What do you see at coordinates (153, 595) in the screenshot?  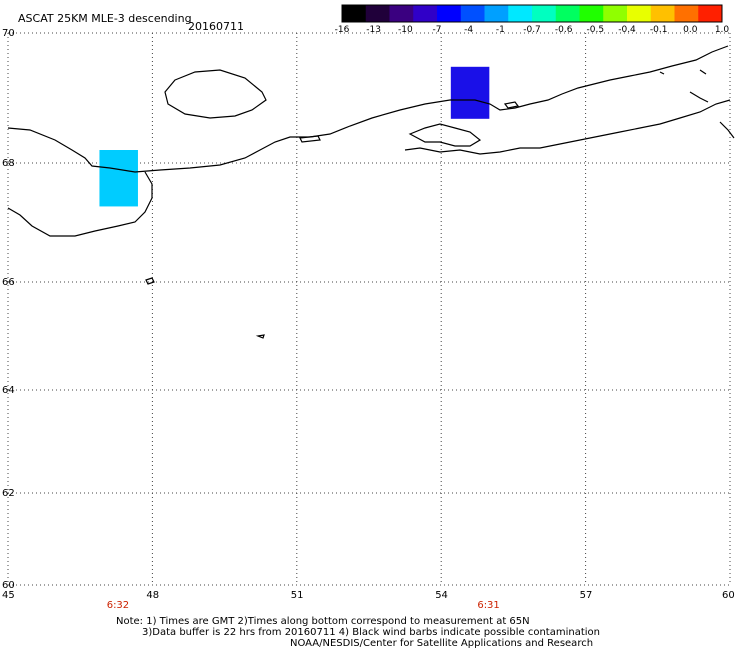 I see `longitude-label: 48` at bounding box center [153, 595].